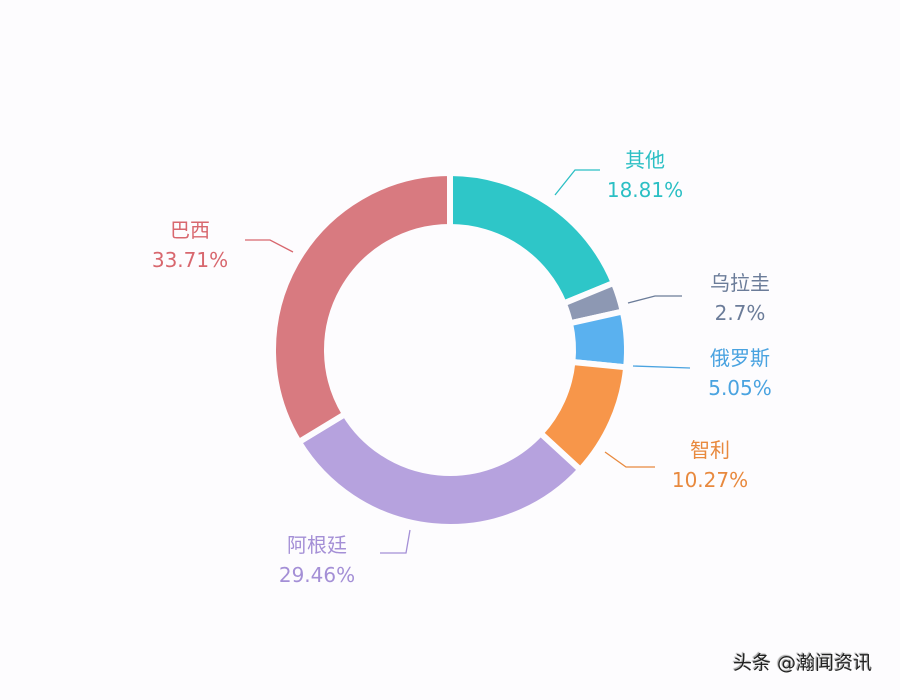 This screenshot has width=900, height=700. I want to click on slice-label: 智利 10.27%, so click(710, 465).